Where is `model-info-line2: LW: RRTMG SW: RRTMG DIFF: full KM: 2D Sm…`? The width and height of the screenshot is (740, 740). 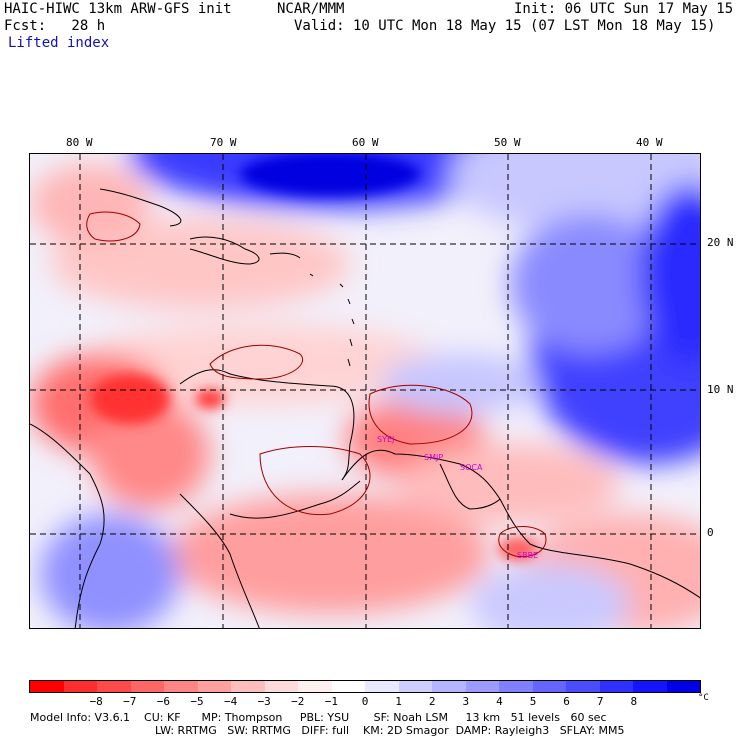
model-info-line2: LW: RRTMG SW: RRTMG DIFF: full KM: 2D Sm… is located at coordinates (390, 730).